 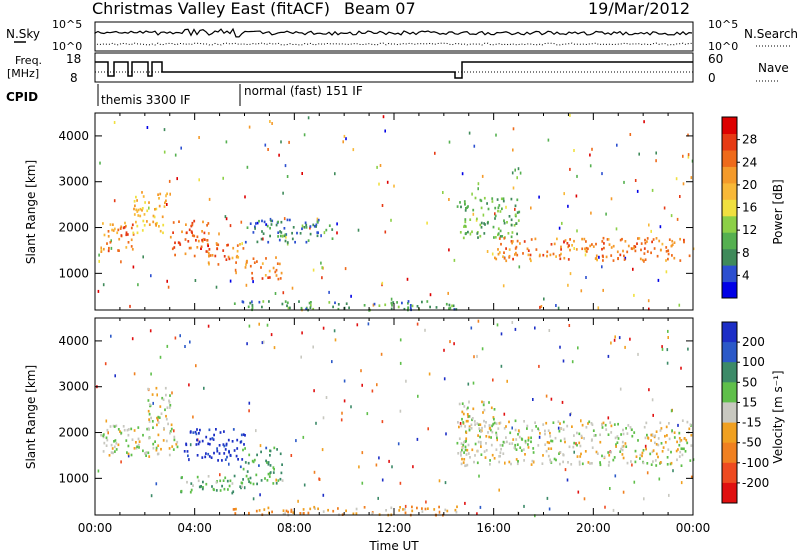 What do you see at coordinates (593, 528) in the screenshot?
I see `x-tick-label: 20:00` at bounding box center [593, 528].